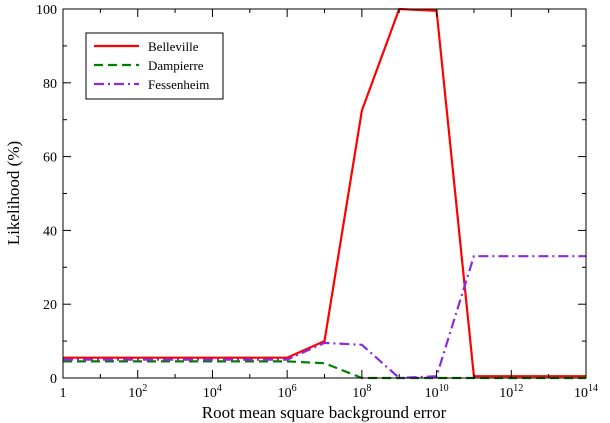  What do you see at coordinates (46, 10) in the screenshot?
I see `y-tick-label: 100` at bounding box center [46, 10].